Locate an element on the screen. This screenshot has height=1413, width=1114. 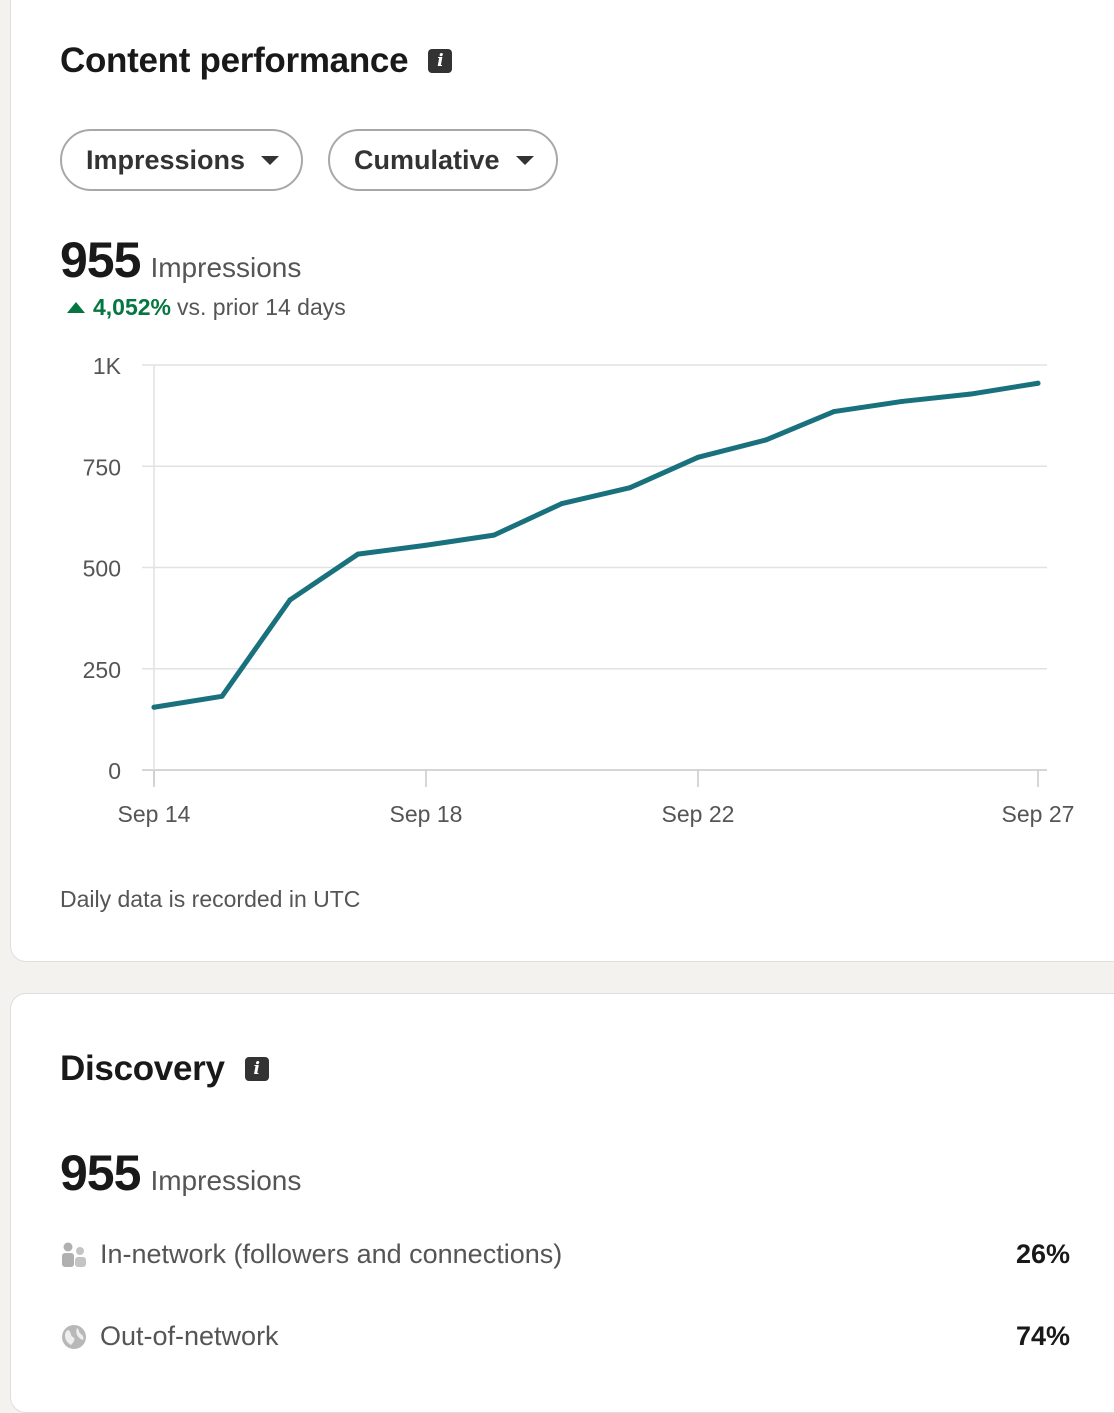
metric-dropdown: Impressions is located at coordinates (182, 160).